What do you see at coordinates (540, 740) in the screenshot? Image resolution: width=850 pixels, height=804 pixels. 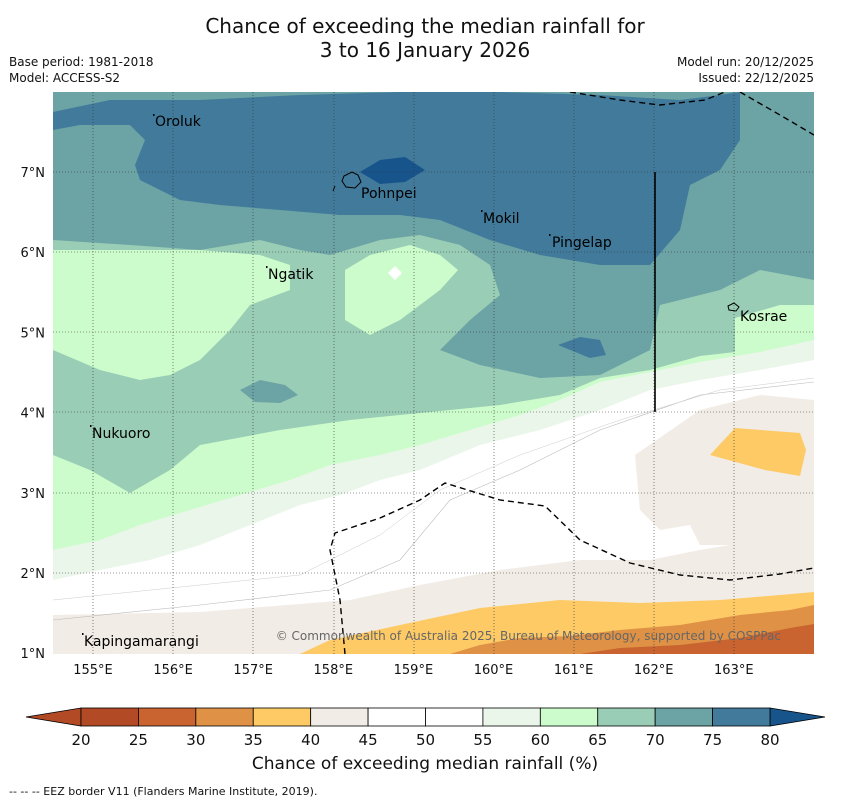 I see `colorbar-tick-label: 60` at bounding box center [540, 740].